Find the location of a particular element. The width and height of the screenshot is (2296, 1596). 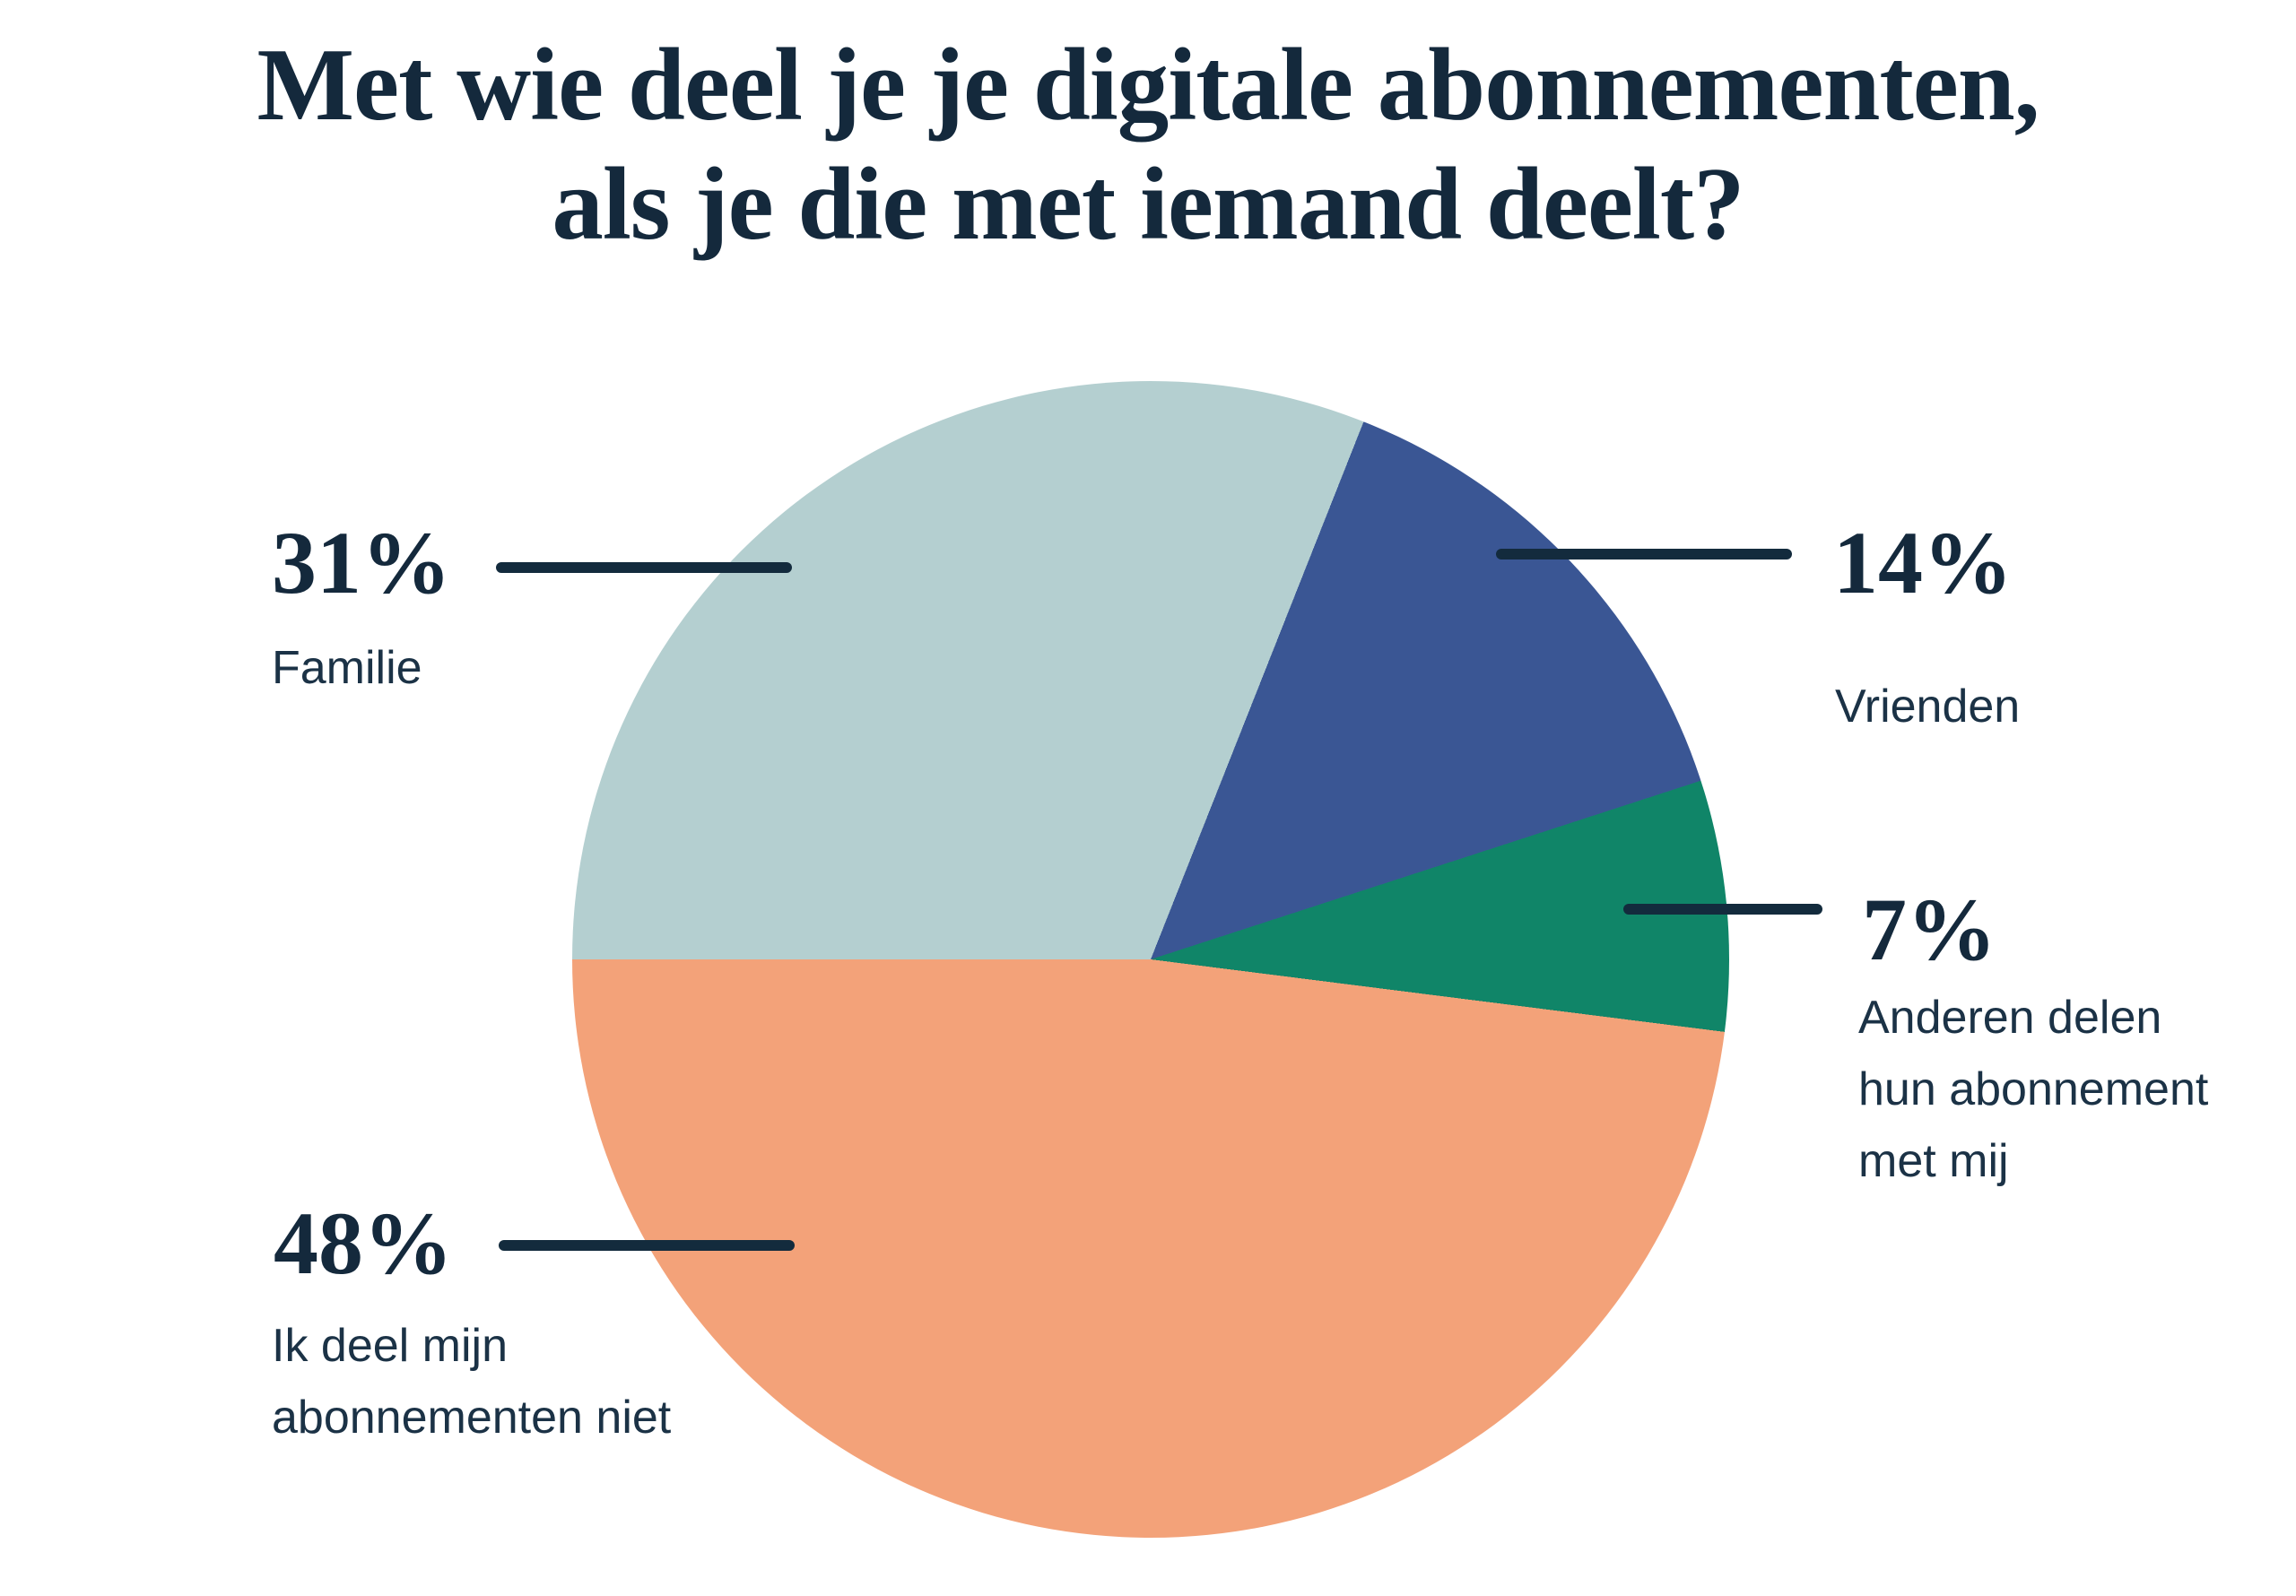

slice-label-anderen: Anderen delen hun abonnement met mij is located at coordinates (2033, 1089).